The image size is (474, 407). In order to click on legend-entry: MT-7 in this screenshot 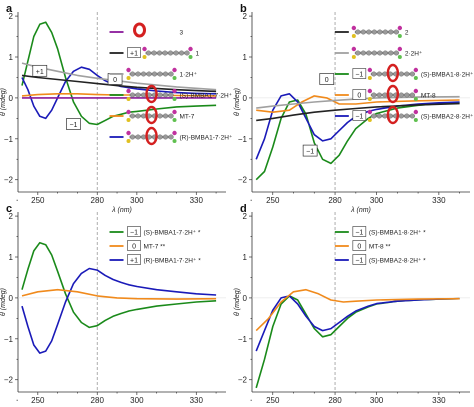, I will do `click(152, 115)`.